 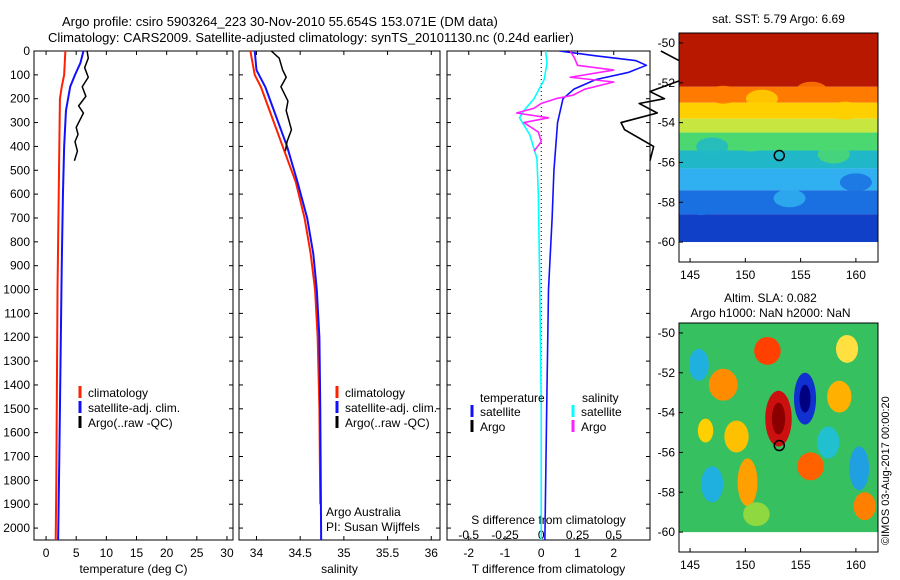 What do you see at coordinates (16, 409) in the screenshot?
I see `y-tick-label: 1500` at bounding box center [16, 409].